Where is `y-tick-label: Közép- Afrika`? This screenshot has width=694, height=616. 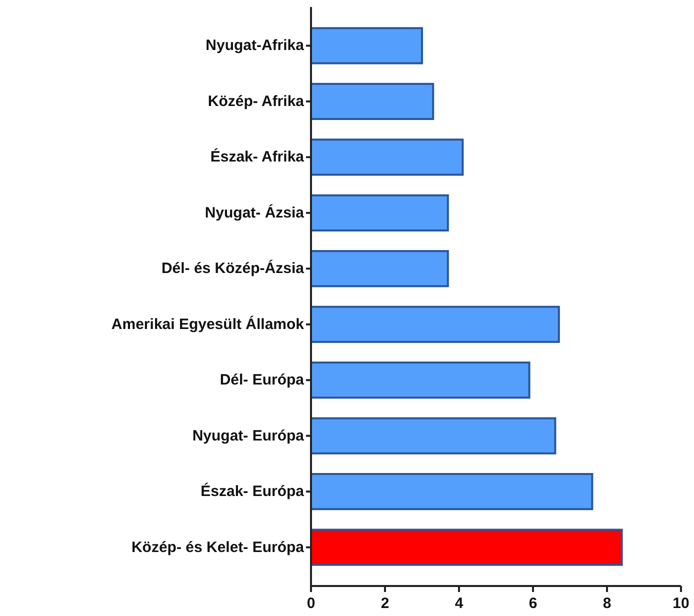
y-tick-label: Közép- Afrika is located at coordinates (256, 101).